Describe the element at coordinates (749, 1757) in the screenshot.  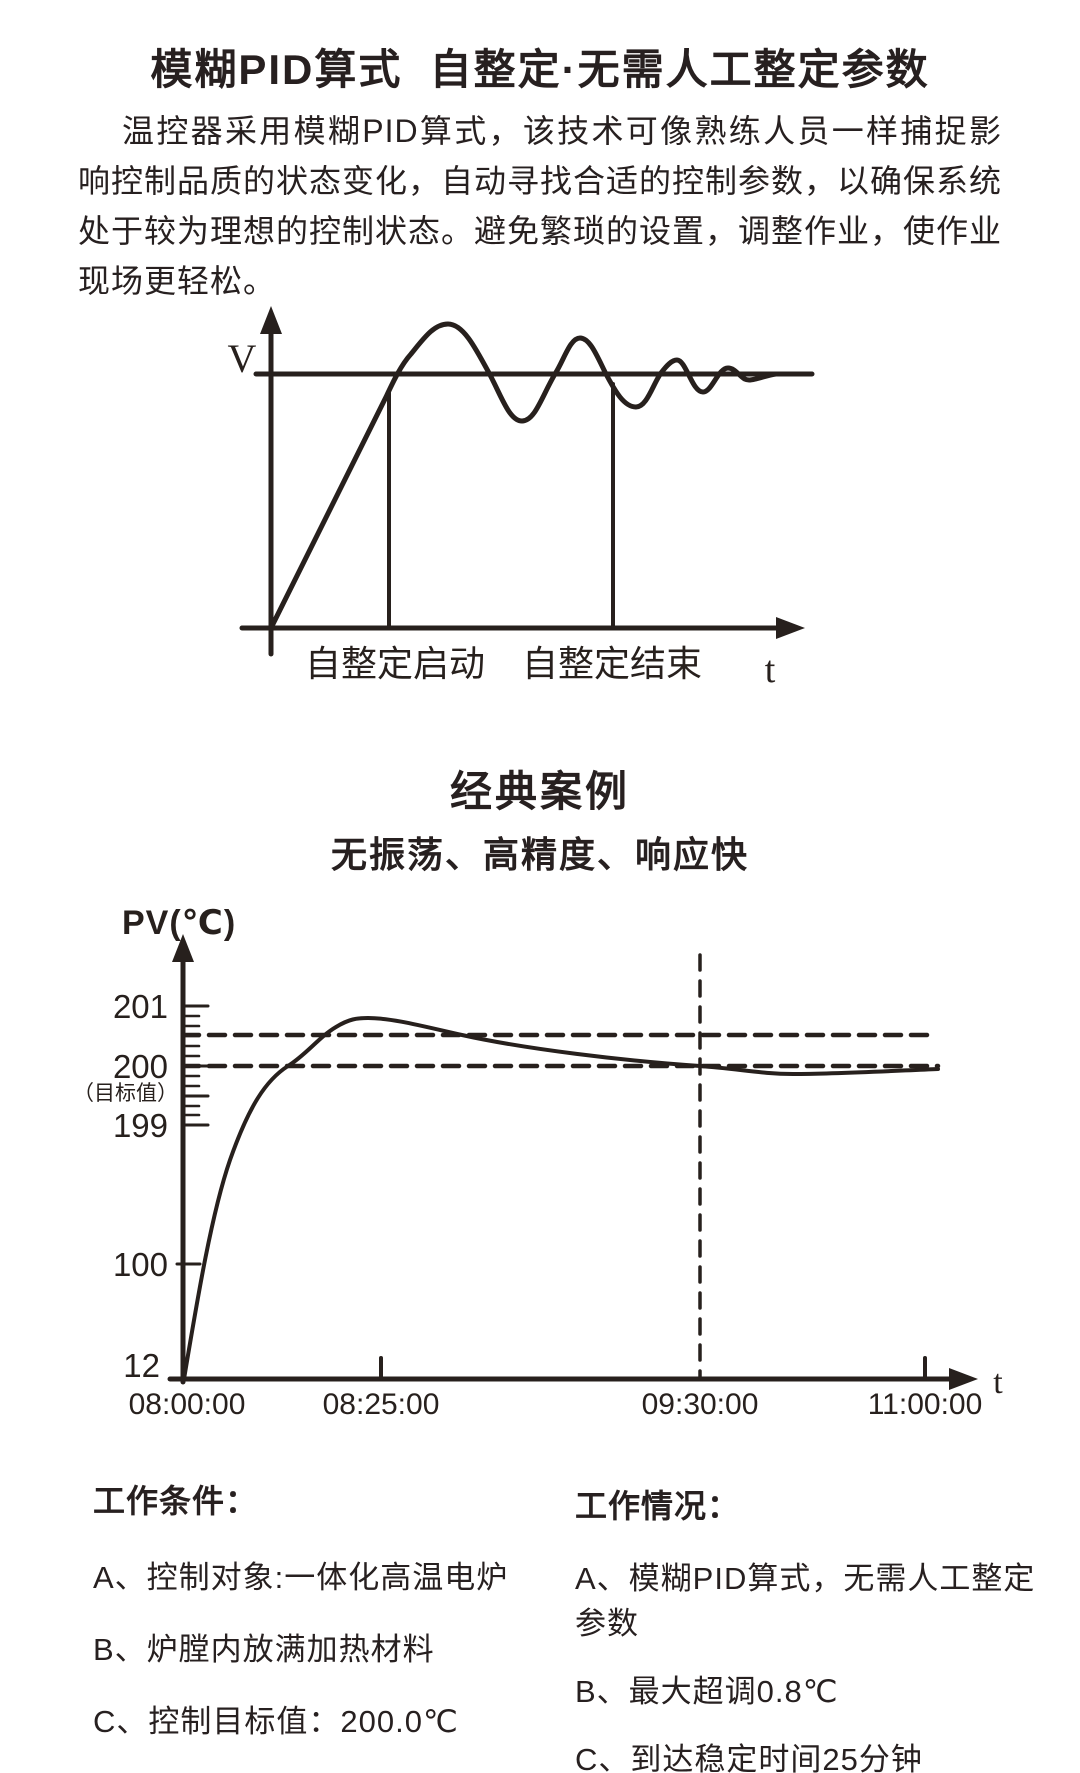
I see `work-results-item-c: C、到达稳定时间25分钟` at that location.